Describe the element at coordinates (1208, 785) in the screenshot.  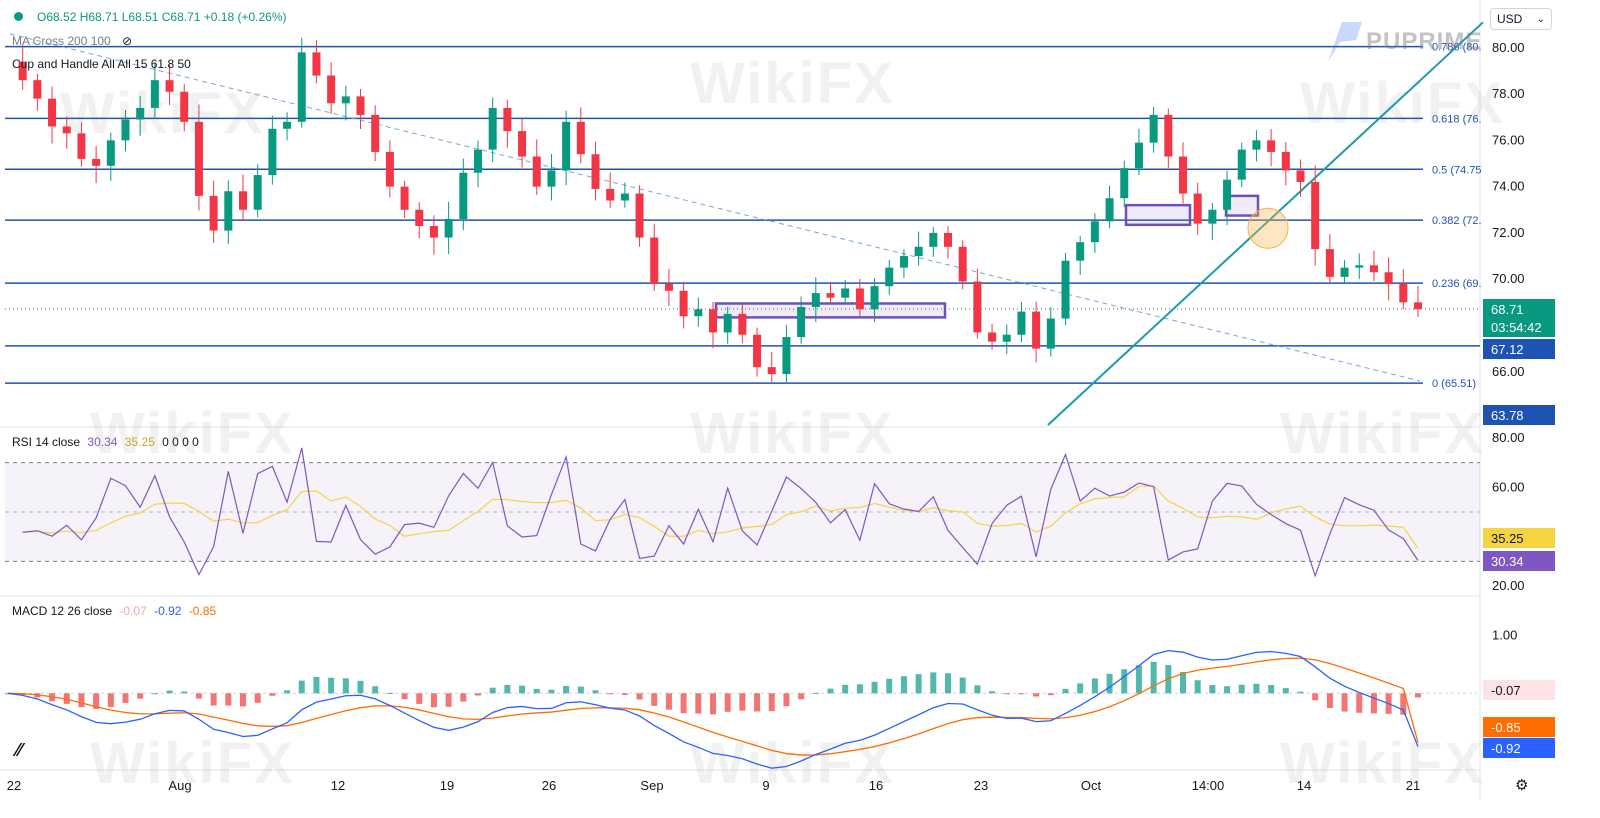
I see `time-tick-label: 14:00` at that location.